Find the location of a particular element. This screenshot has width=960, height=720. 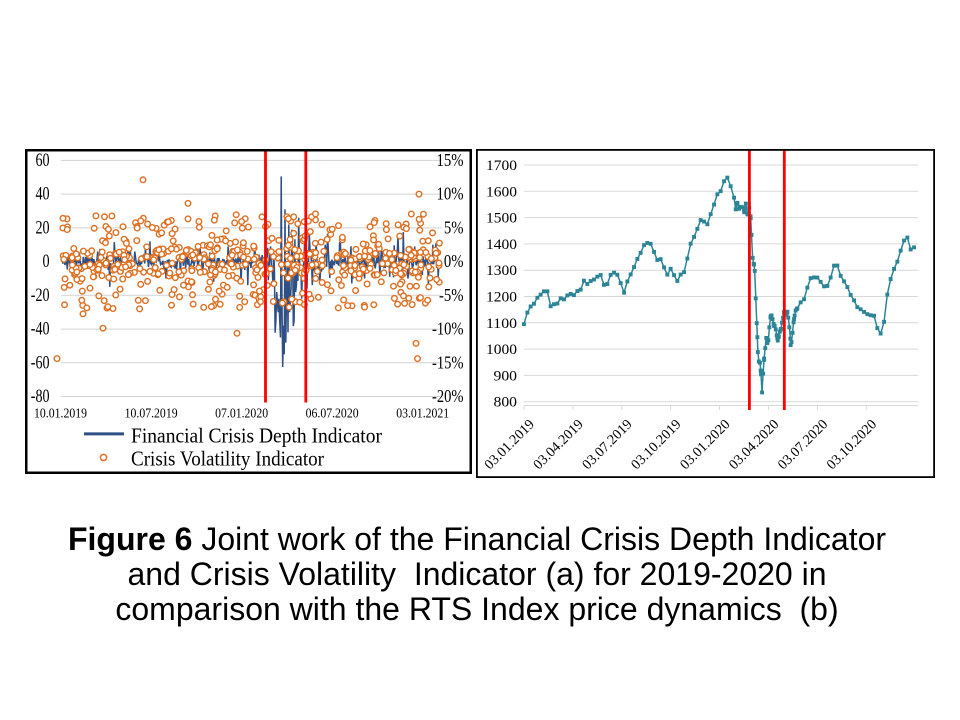

svg-text: -80 is located at coordinates (40, 397).